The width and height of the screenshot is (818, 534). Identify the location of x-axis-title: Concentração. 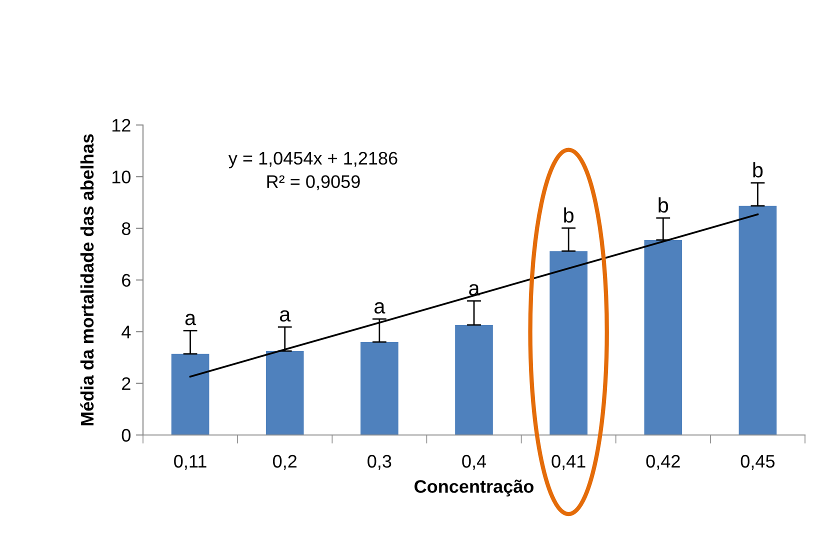
(474, 488).